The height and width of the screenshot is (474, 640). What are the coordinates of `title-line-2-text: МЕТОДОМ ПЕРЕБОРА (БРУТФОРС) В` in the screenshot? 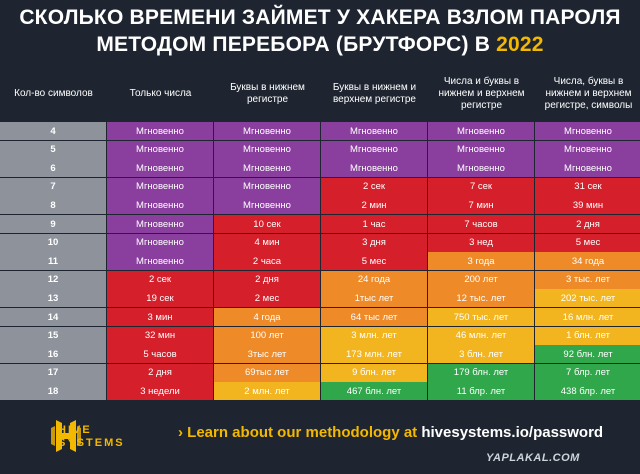 It's located at (296, 44).